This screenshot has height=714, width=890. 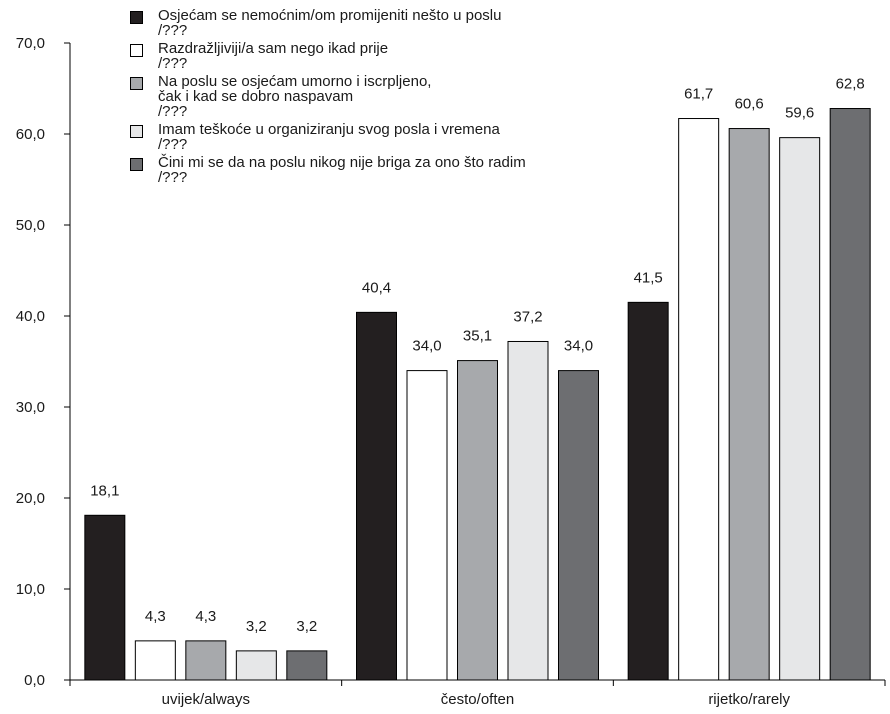 What do you see at coordinates (527, 316) in the screenshot?
I see `bar-value-label: 37,2` at bounding box center [527, 316].